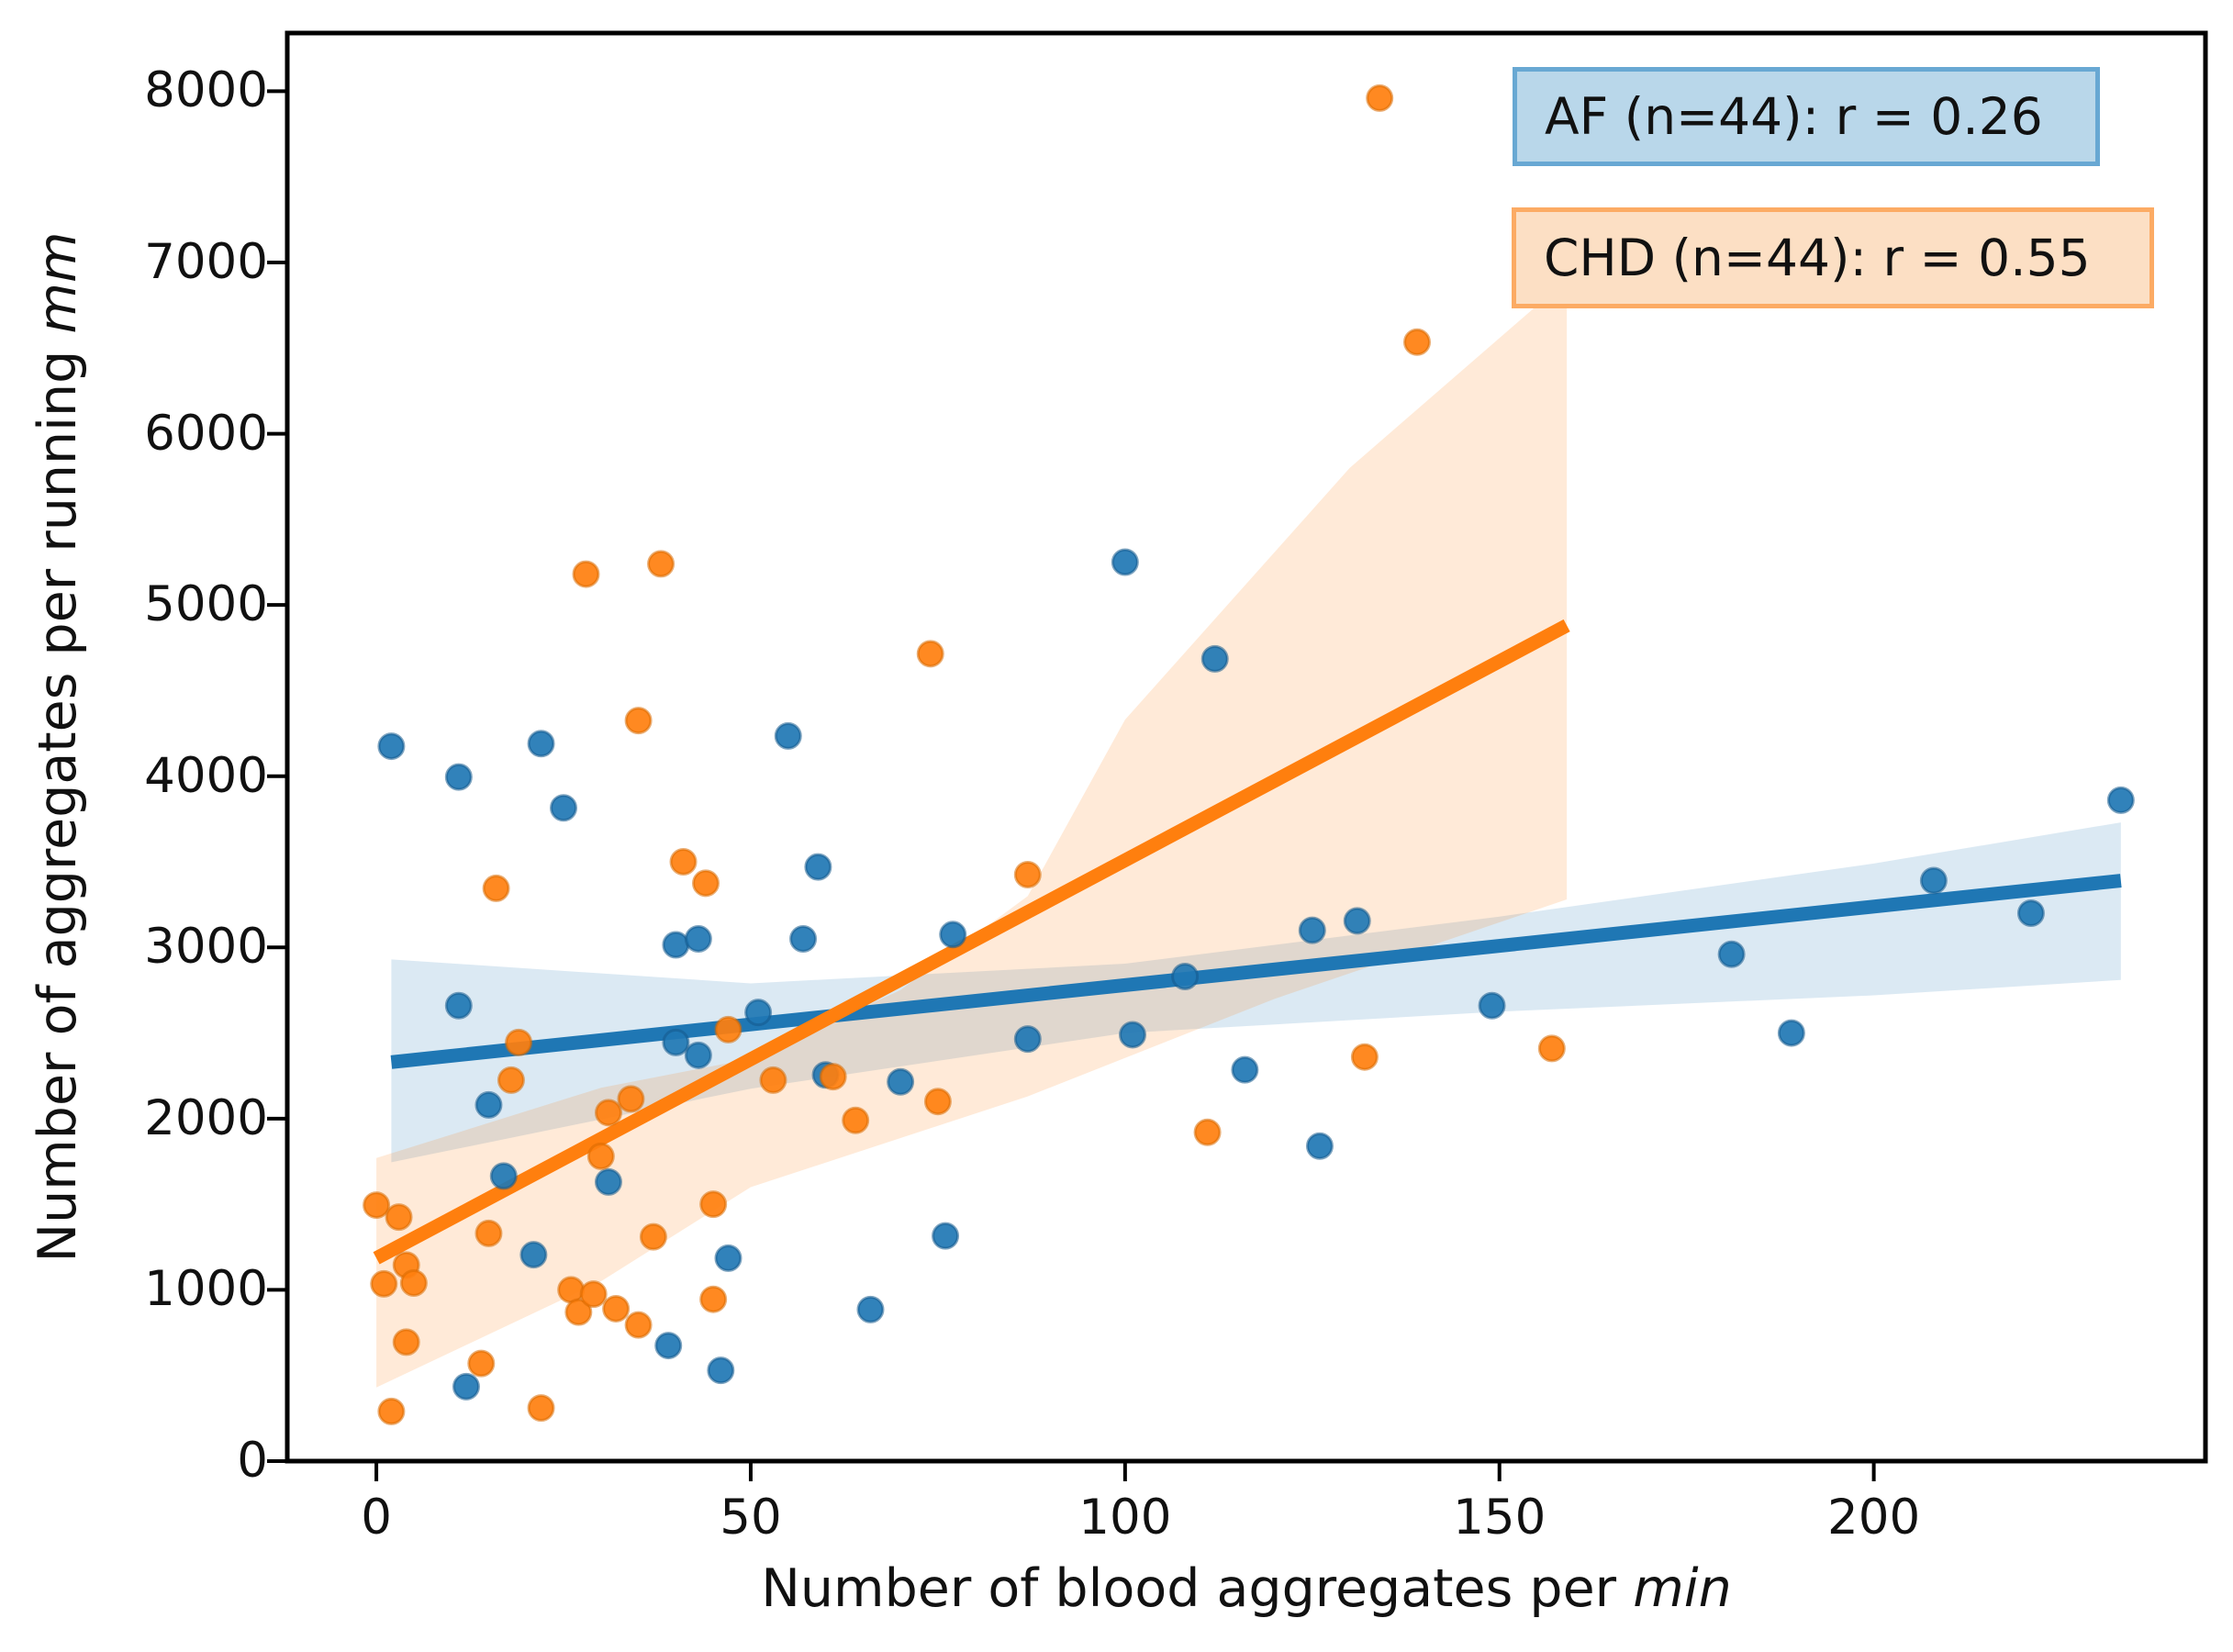 This screenshot has width=2233, height=1652. What do you see at coordinates (1499, 1518) in the screenshot?
I see `x-tick-label: 150` at bounding box center [1499, 1518].